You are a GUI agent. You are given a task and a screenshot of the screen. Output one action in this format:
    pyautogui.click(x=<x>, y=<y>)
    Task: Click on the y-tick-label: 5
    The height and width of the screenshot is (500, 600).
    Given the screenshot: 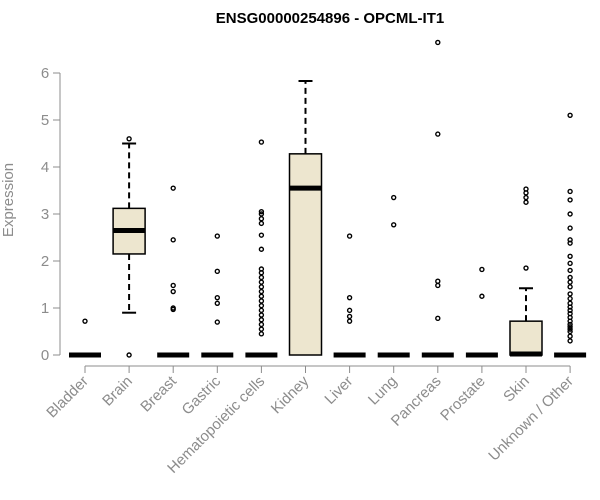 What is the action you would take?
    pyautogui.click(x=45, y=120)
    